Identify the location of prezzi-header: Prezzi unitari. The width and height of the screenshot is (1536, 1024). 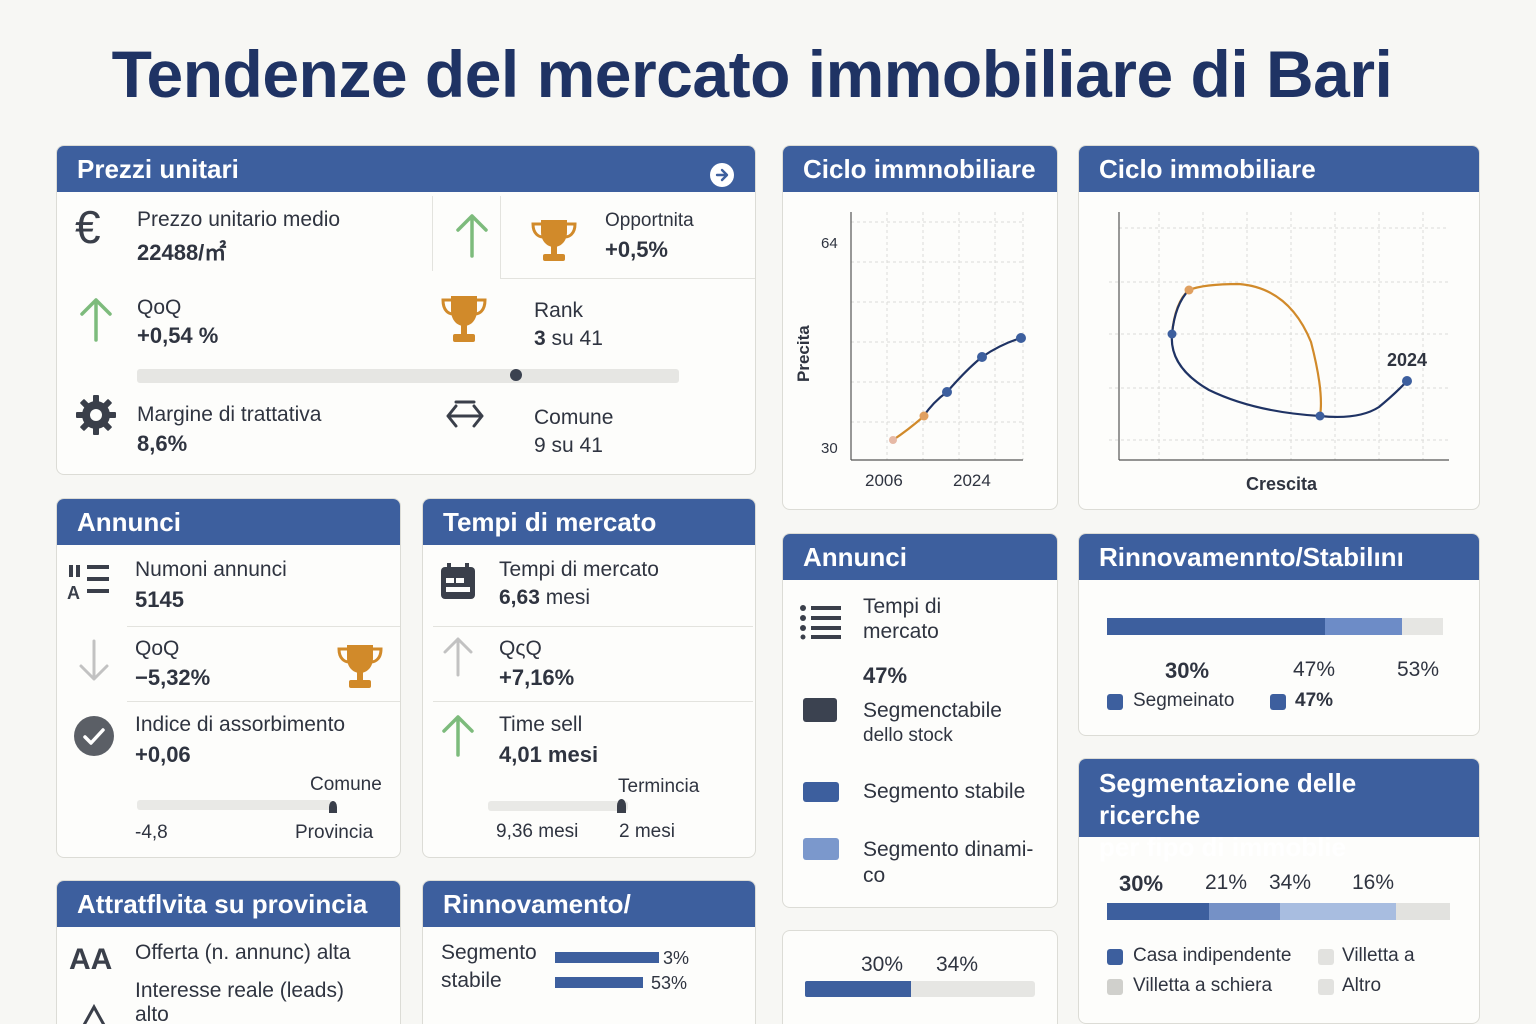
(406, 169).